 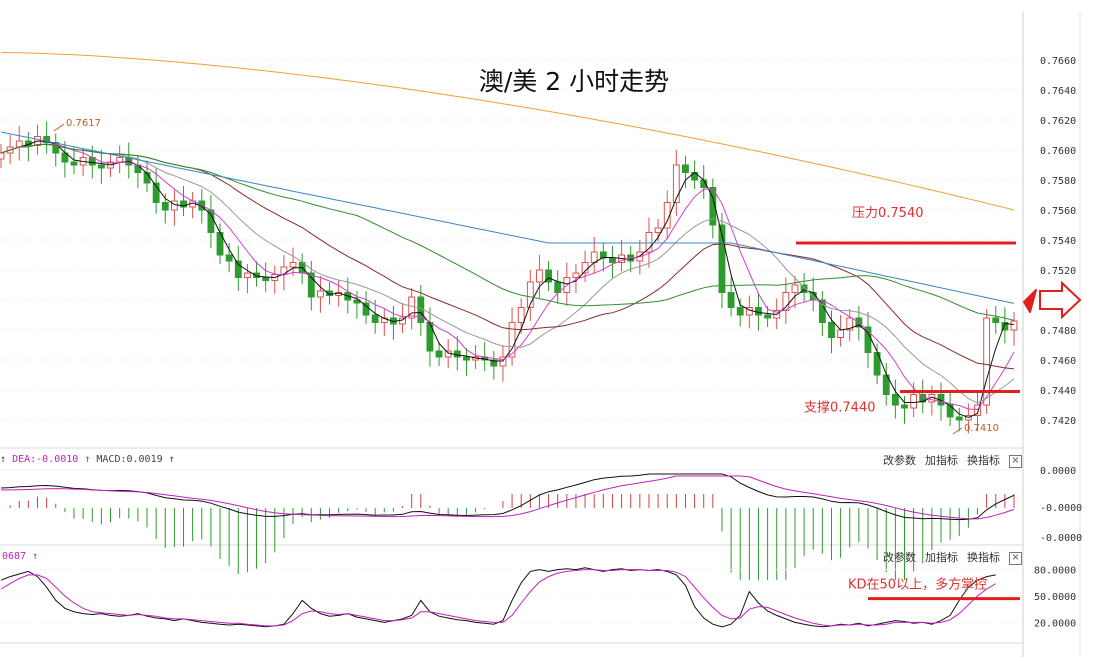 What do you see at coordinates (1055, 597) in the screenshot?
I see `kd-tick-label: 50.0000` at bounding box center [1055, 597].